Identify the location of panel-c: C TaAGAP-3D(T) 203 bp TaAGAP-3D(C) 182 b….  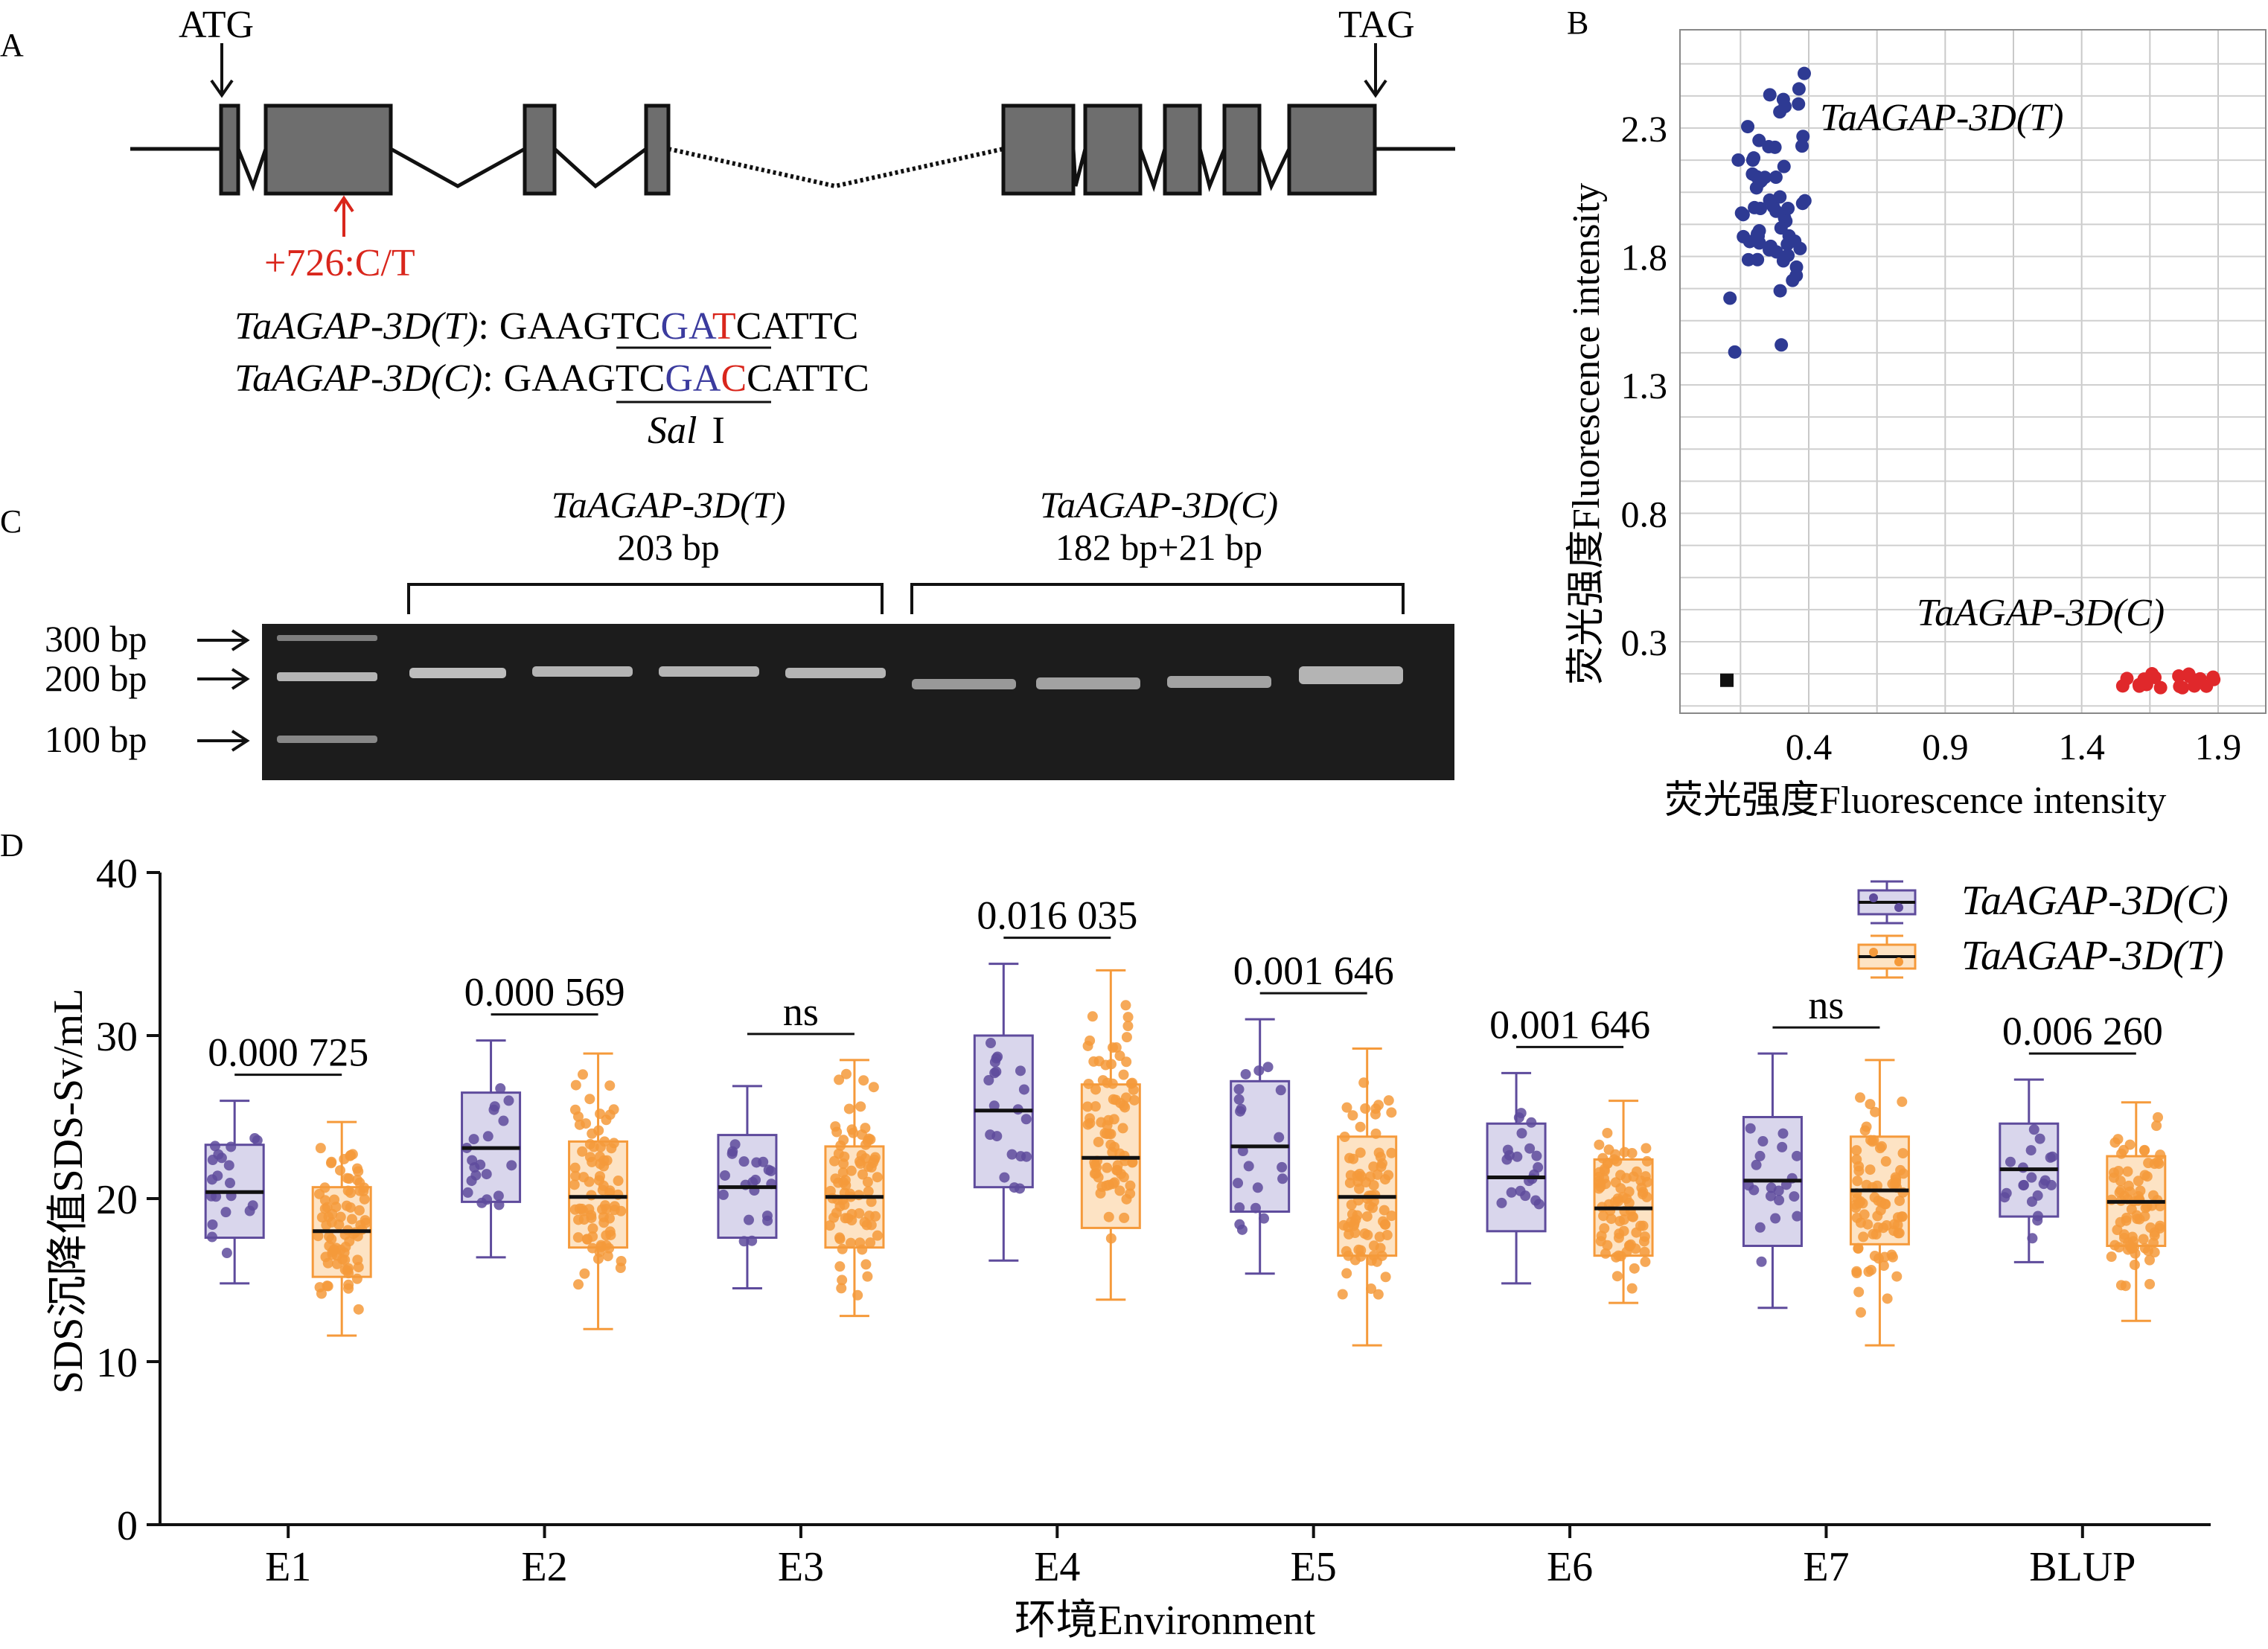
(727, 632).